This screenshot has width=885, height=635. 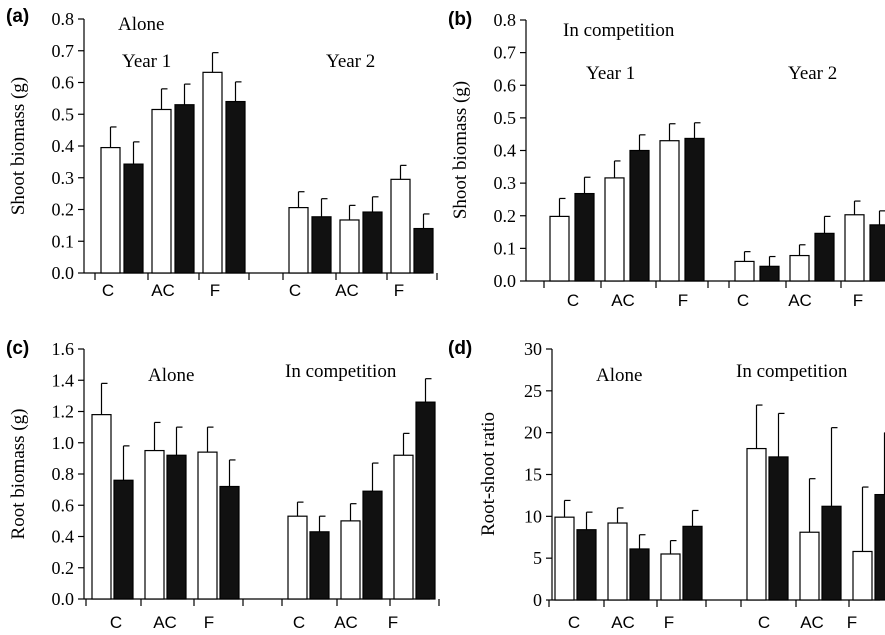 I want to click on panel-label: (c), so click(x=17, y=348).